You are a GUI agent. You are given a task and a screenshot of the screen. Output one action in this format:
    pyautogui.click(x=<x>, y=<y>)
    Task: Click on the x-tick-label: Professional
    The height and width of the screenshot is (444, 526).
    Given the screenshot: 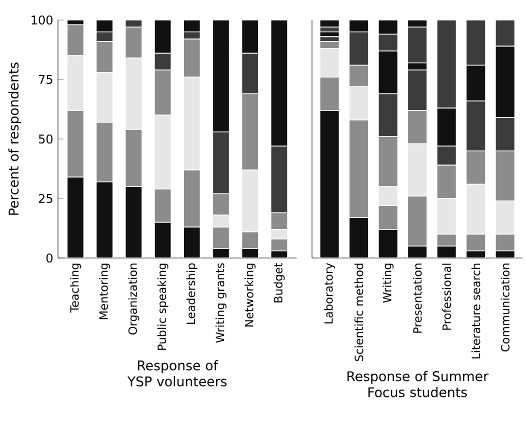 What is the action you would take?
    pyautogui.click(x=446, y=297)
    